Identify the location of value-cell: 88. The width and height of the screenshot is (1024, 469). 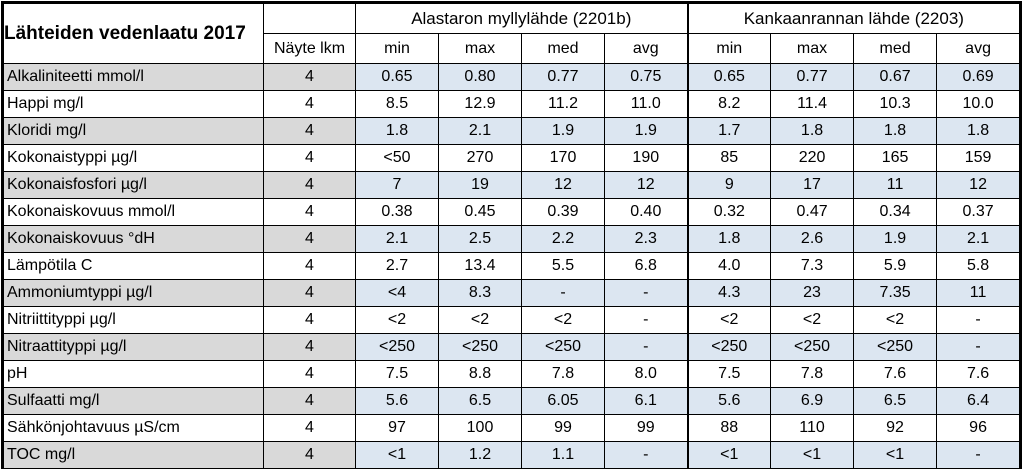
(729, 428).